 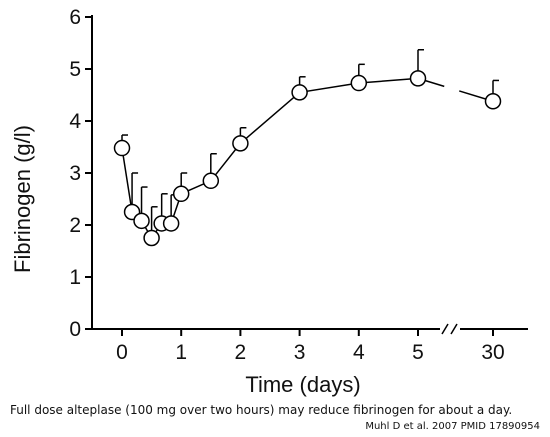 I want to click on y-tick-label: 3, so click(x=75, y=173).